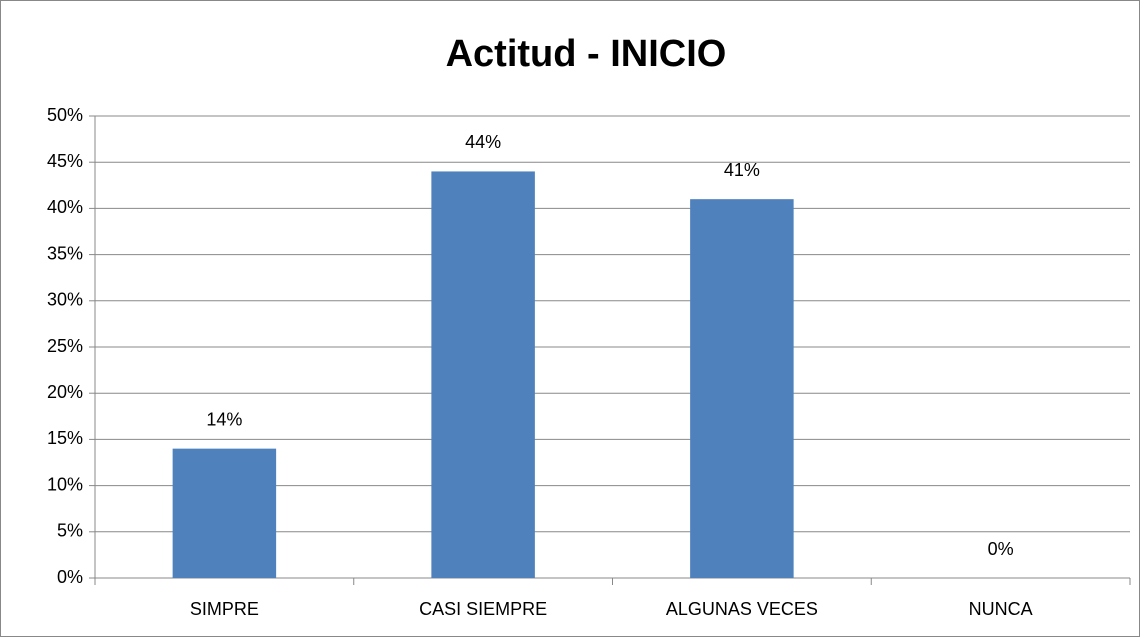  I want to click on x-tick-label: NUNCA, so click(1001, 609).